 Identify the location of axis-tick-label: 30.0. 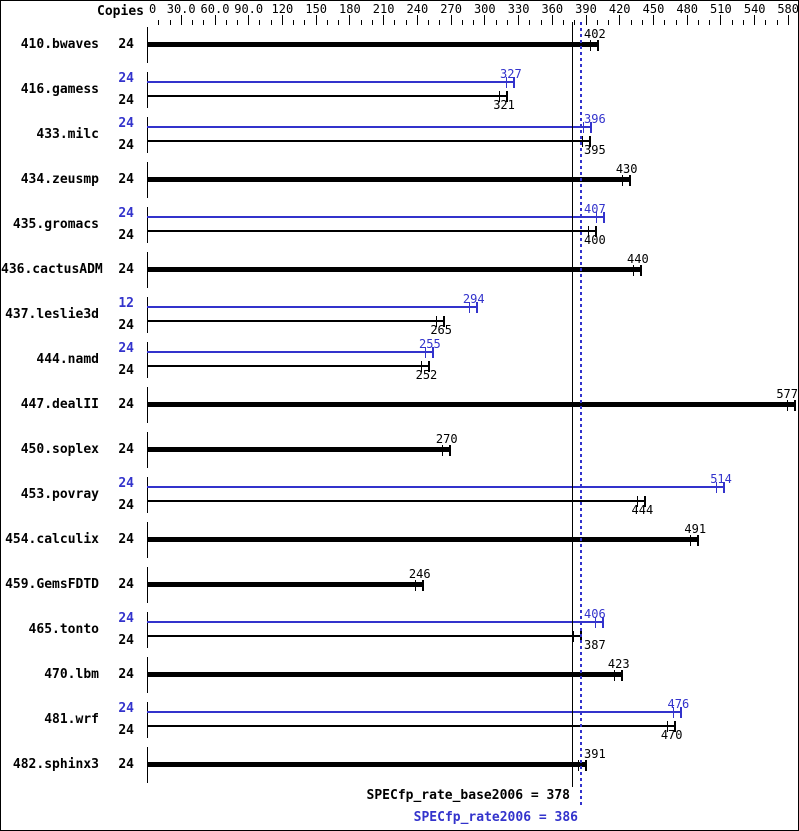
(181, 9).